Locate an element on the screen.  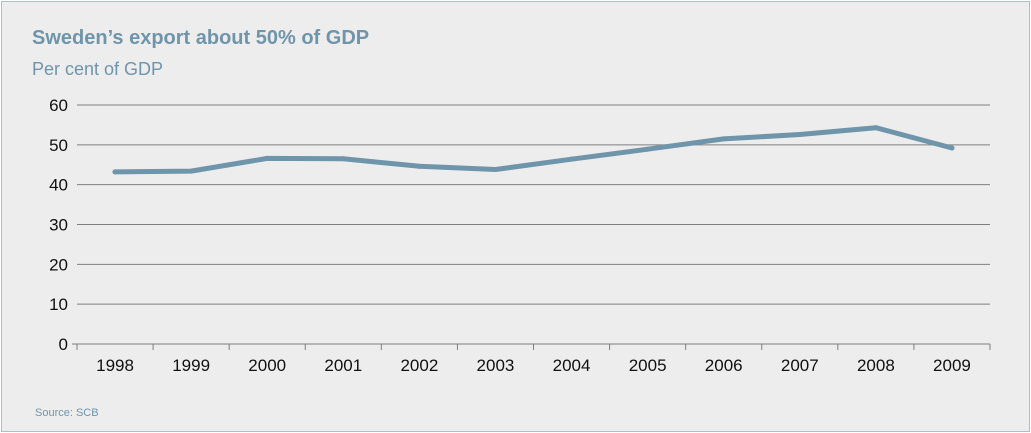
y-tick-labels: 0 10 20 30 40 50 60 is located at coordinates (58, 225).